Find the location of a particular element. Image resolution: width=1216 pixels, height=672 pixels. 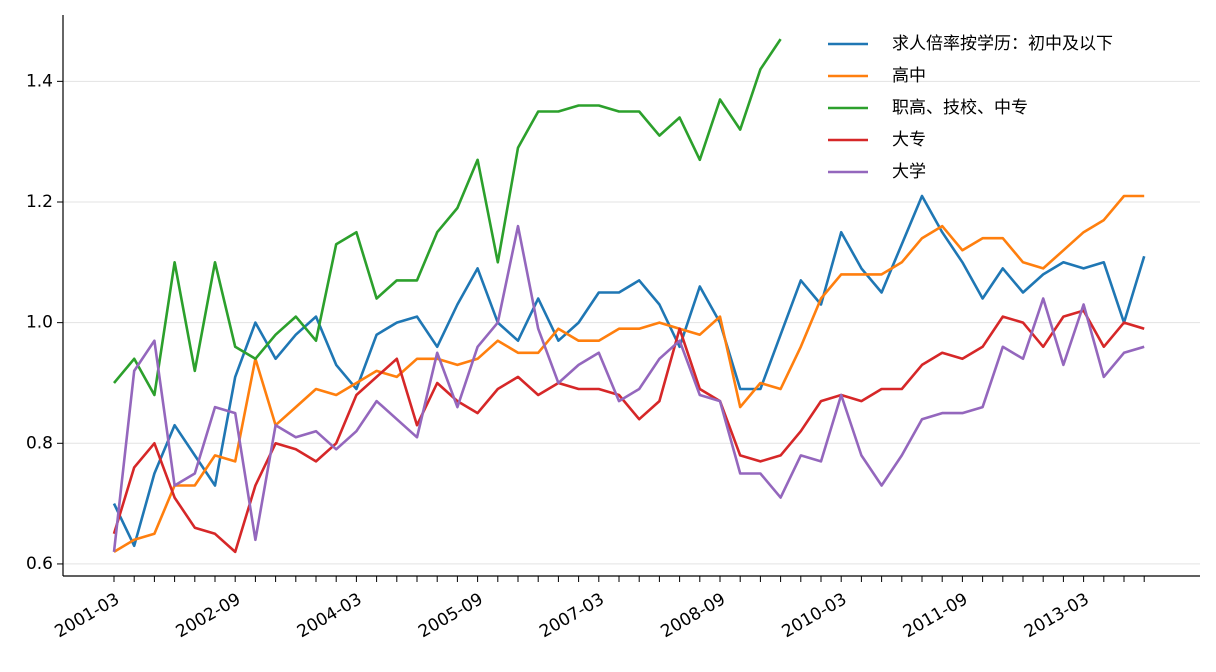

x-tick-label: 2001-03 is located at coordinates (87, 615).